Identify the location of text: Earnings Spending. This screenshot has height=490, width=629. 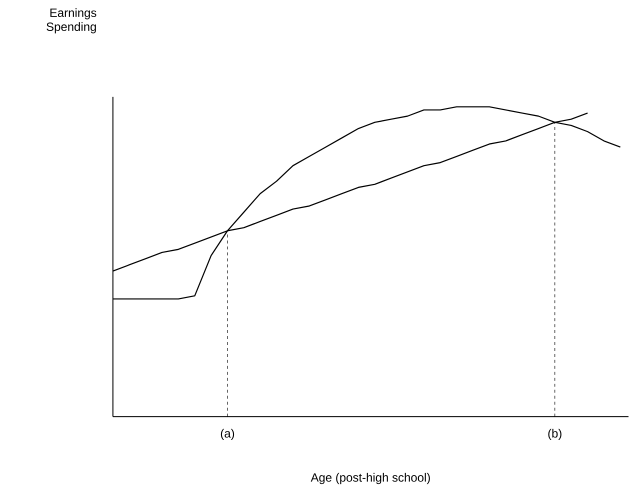
(71, 21).